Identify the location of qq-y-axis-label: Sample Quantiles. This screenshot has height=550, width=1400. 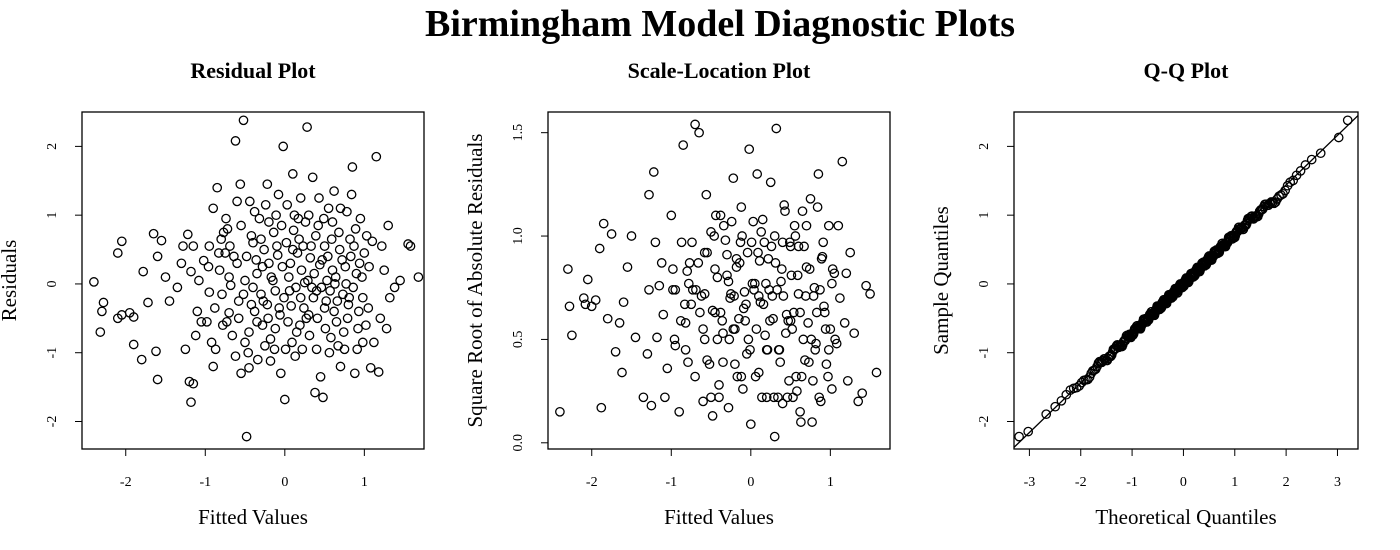
(941, 280).